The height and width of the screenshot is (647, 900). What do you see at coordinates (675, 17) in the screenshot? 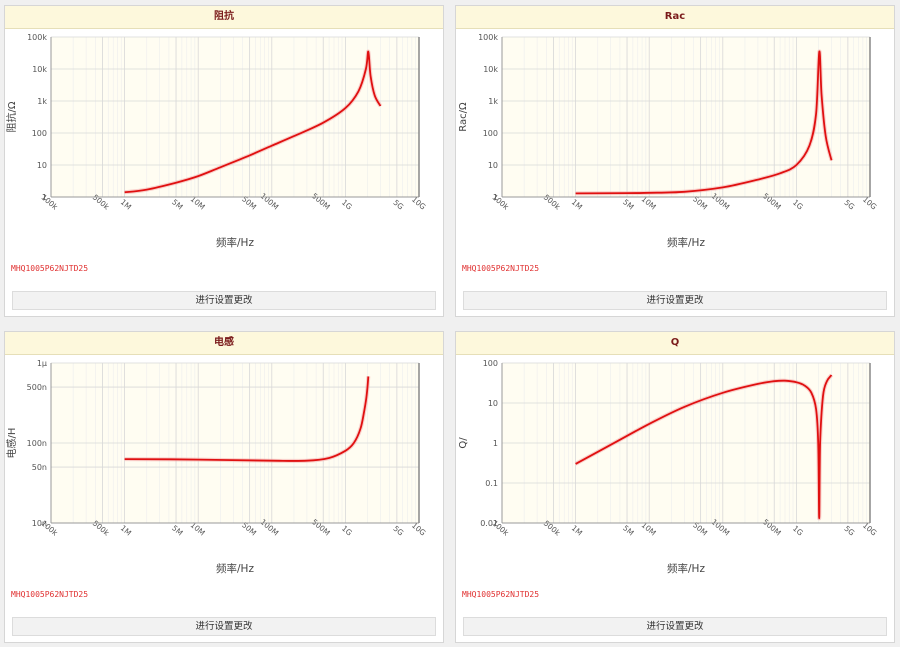
I see `panel-title: Rac` at bounding box center [675, 17].